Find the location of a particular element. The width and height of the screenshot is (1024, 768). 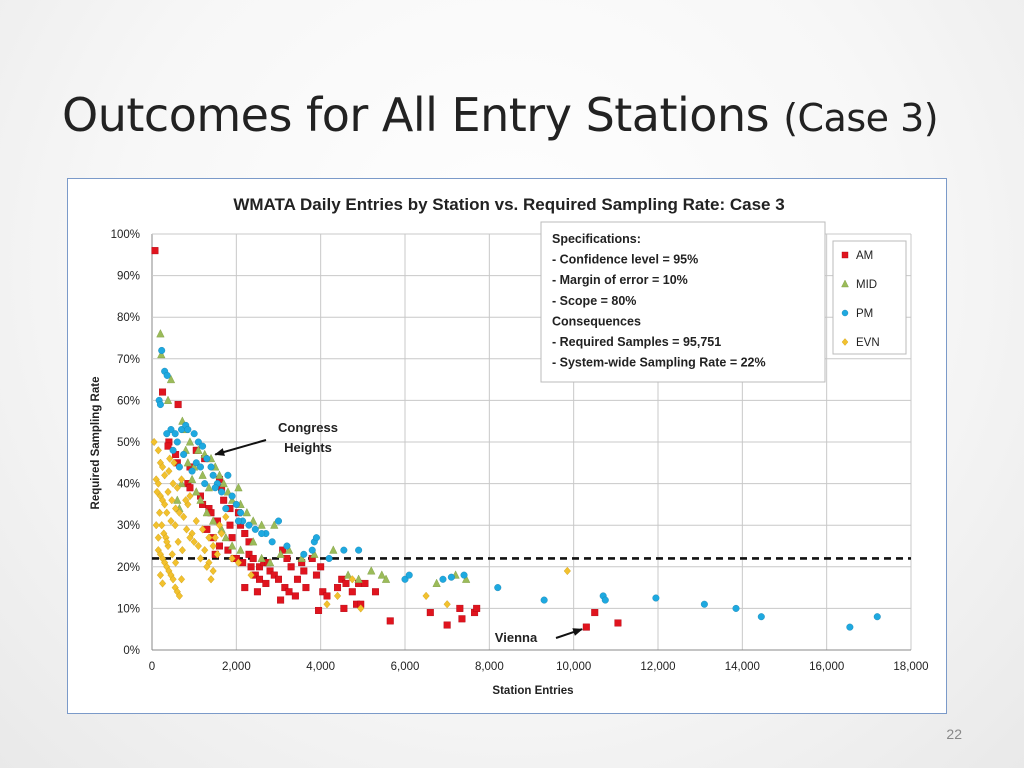

spec-line: - Margin of error = 10% is located at coordinates (620, 280).